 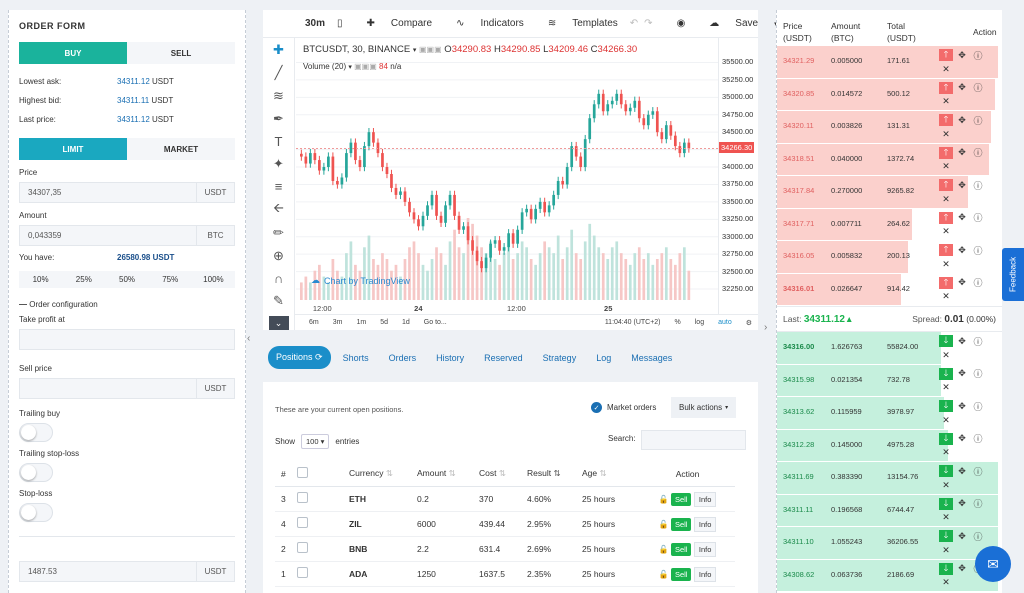 I want to click on row-price: 34308.62, so click(x=799, y=574).